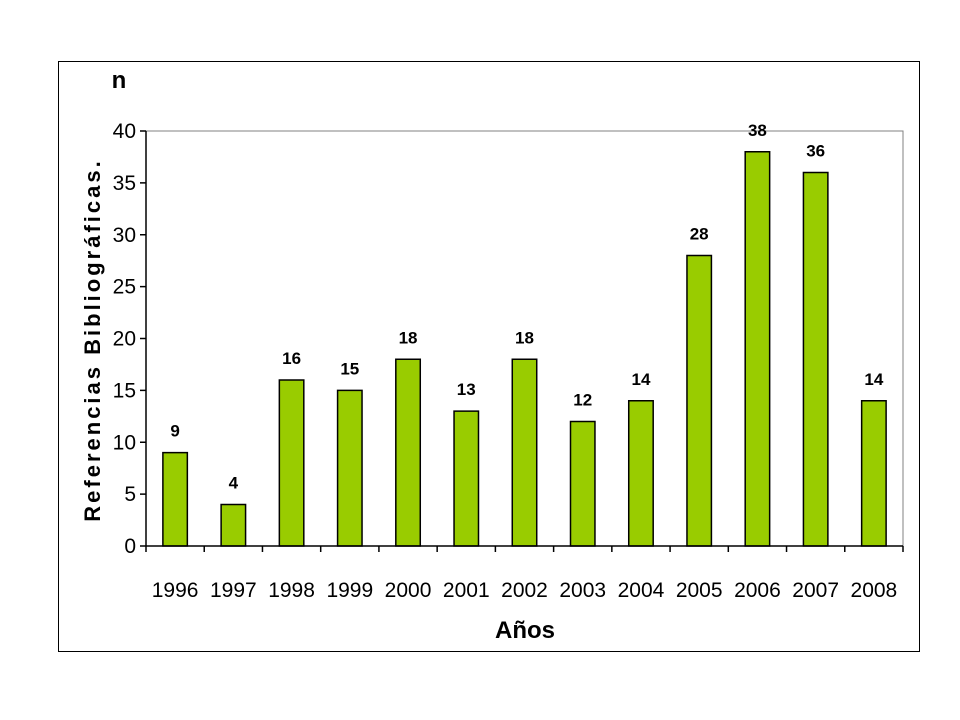  Describe the element at coordinates (124, 235) in the screenshot. I see `y-tick-label: 30` at that location.